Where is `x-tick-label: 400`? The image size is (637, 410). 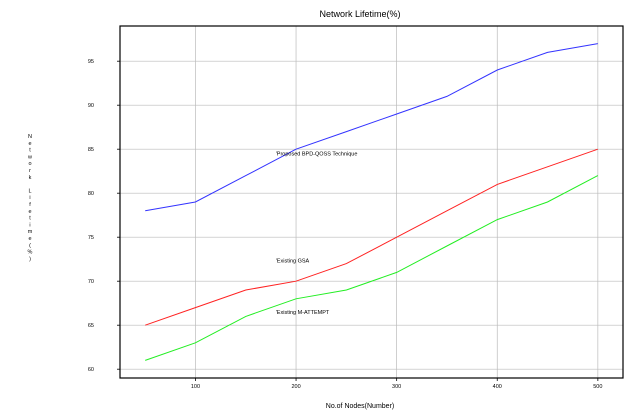 x-tick-label: 400 is located at coordinates (497, 387).